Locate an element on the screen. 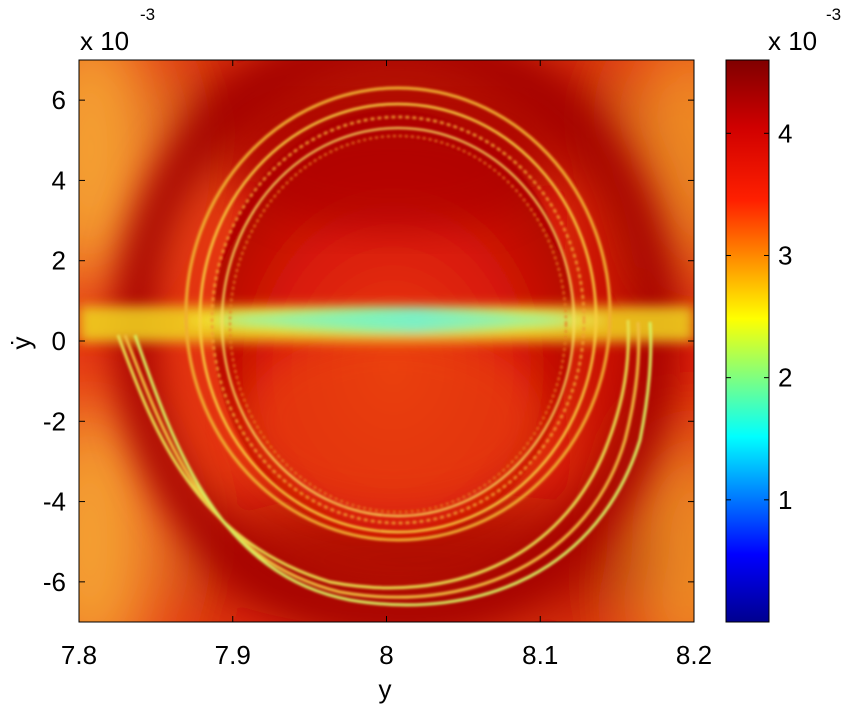 This screenshot has width=854, height=708. y-axis-label: ẏ is located at coordinates (21, 343).